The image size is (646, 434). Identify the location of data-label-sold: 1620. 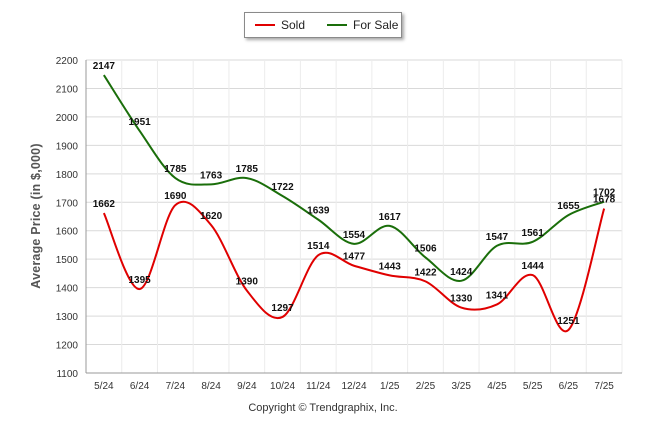
(211, 216).